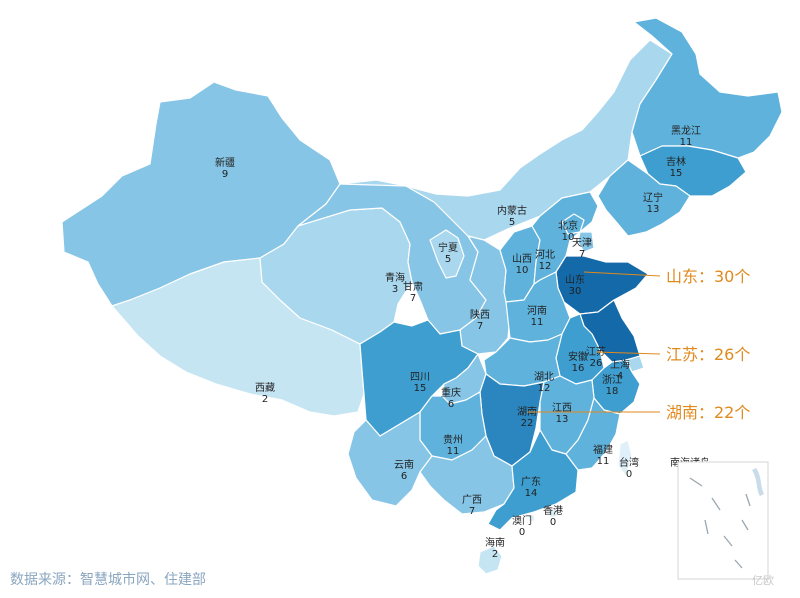 Image resolution: width=800 pixels, height=598 pixels. I want to click on province-value-henan: 11, so click(537, 322).